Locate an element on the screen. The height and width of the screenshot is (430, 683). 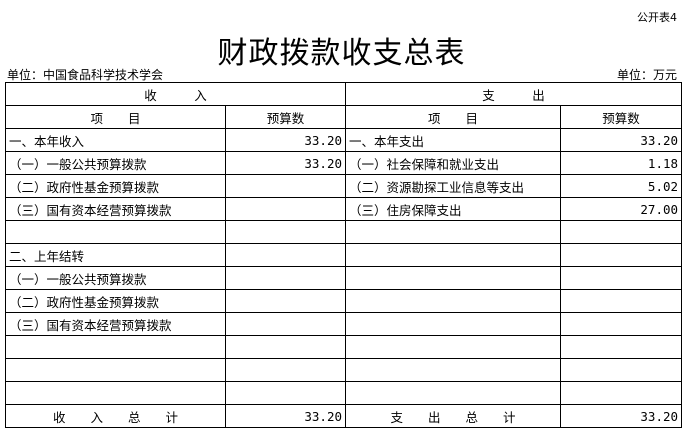
totals-row: 收 入 总 计 33.20 支 出 总 计 33.20 is located at coordinates (344, 416).